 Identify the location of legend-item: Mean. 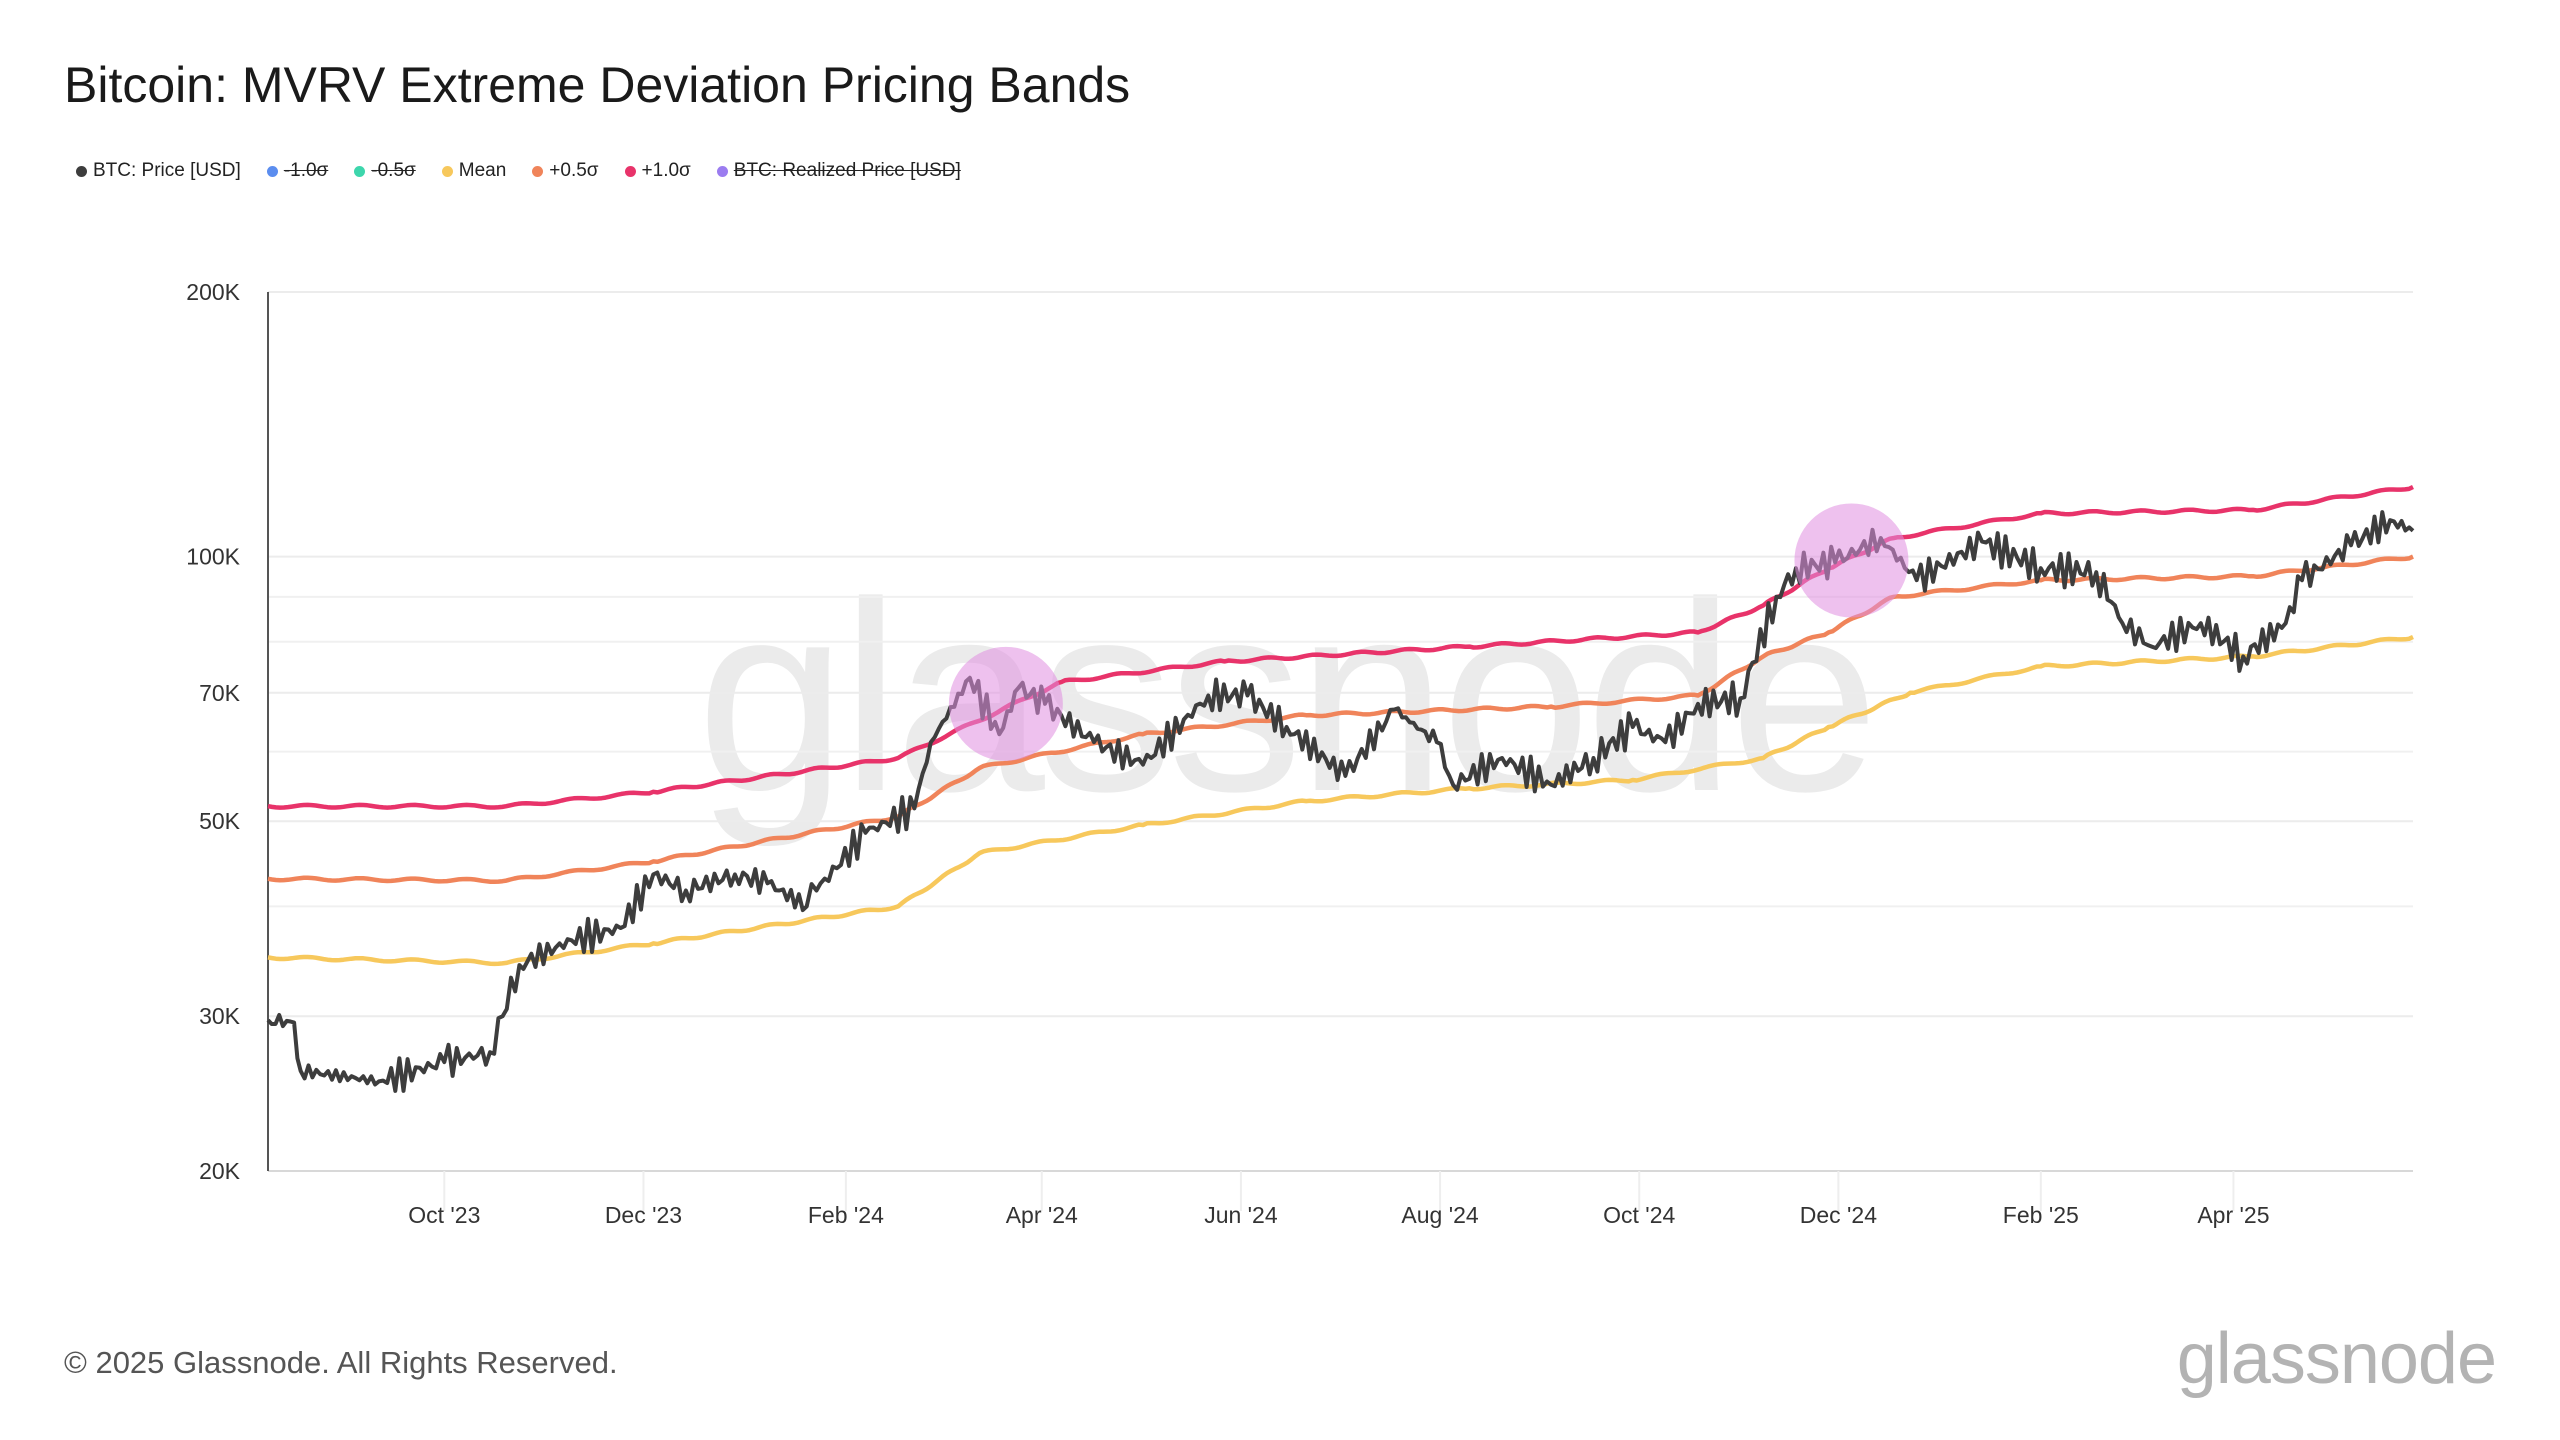
(474, 171).